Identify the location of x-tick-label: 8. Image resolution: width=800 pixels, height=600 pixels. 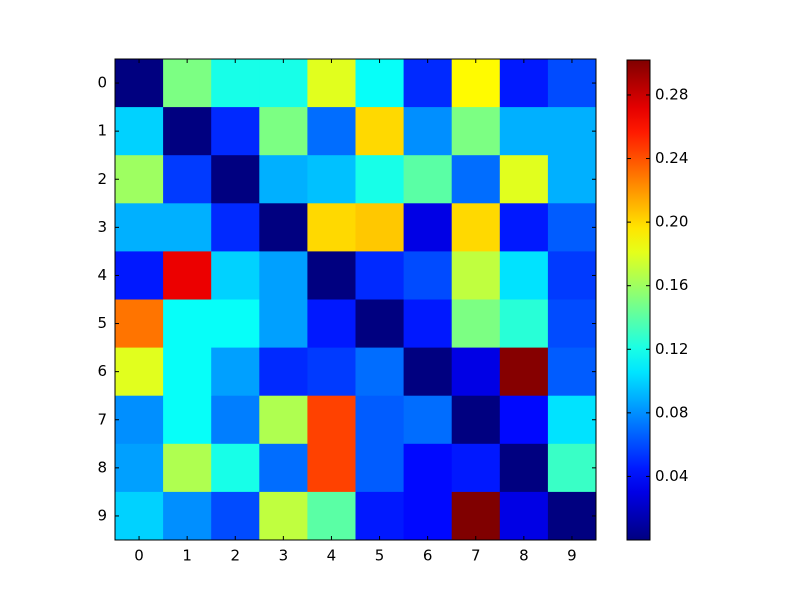
(524, 556).